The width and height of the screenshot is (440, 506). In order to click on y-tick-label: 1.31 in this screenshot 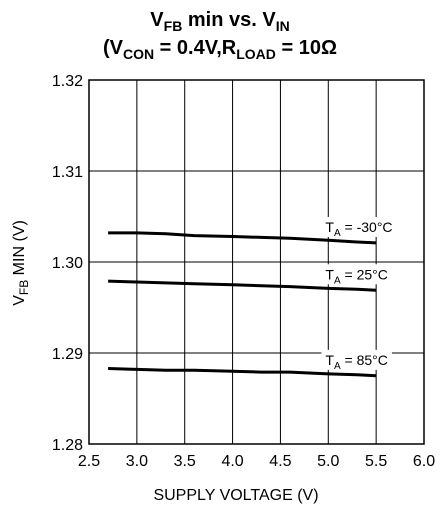, I will do `click(67, 172)`.